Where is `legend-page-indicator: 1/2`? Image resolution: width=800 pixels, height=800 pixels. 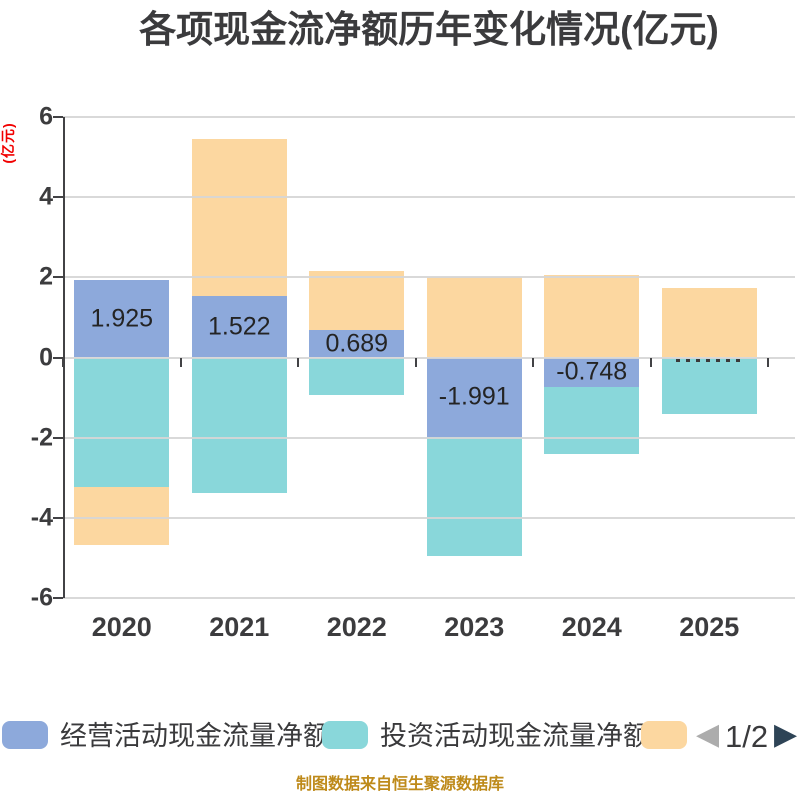 legend-page-indicator: 1/2 is located at coordinates (747, 736).